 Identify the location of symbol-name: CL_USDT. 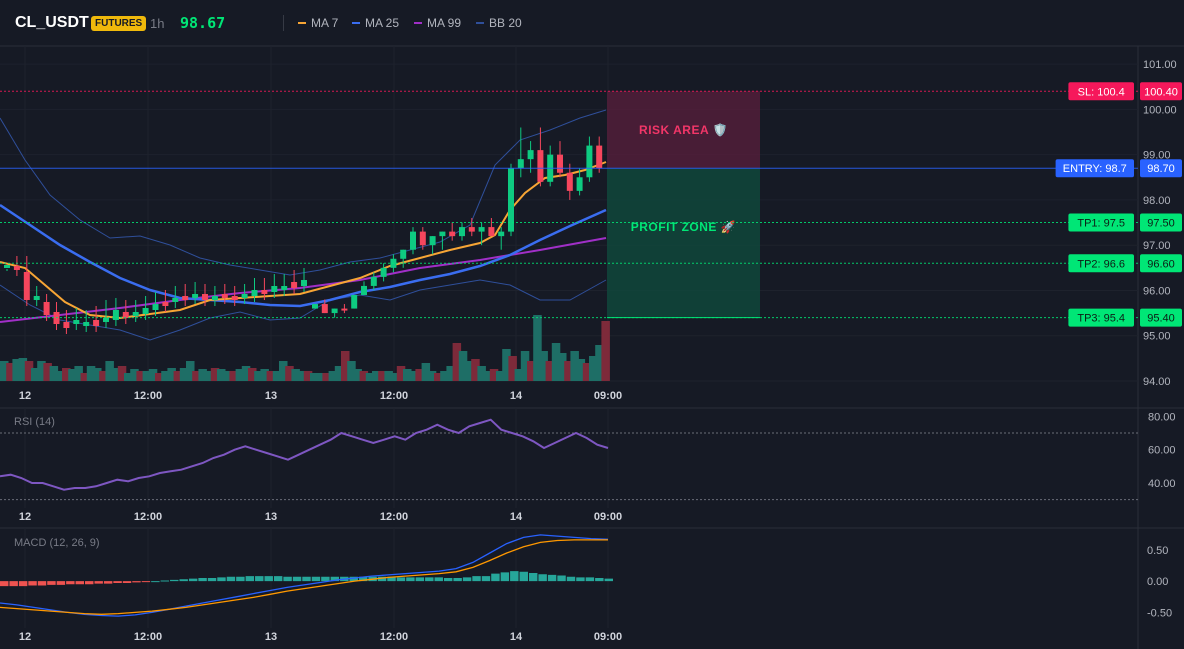
(52, 22).